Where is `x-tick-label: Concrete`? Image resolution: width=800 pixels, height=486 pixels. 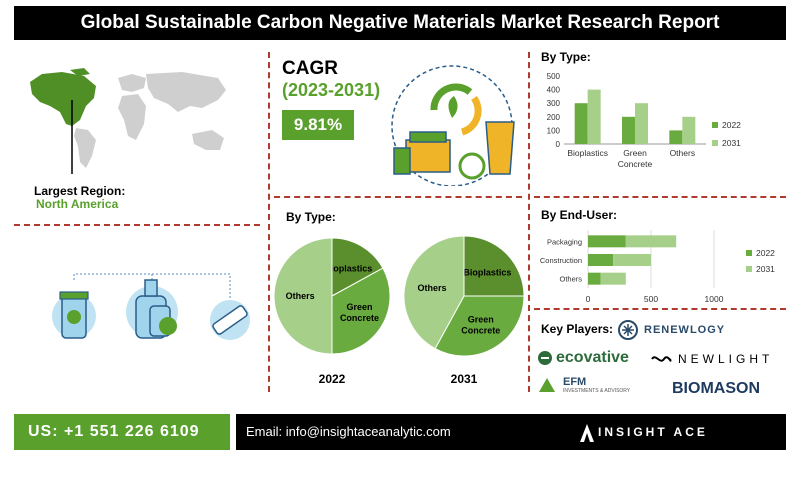 x-tick-label: Concrete is located at coordinates (635, 164).